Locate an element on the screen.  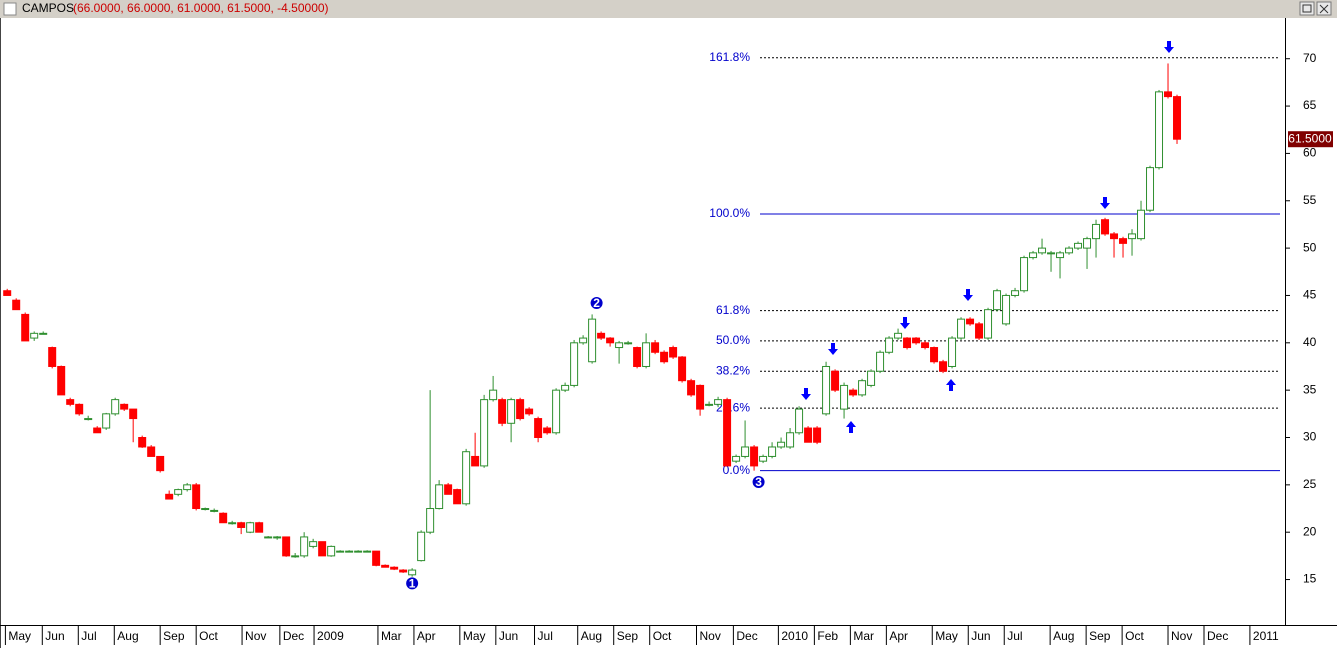
x-tick-label: Feb is located at coordinates (827, 636).